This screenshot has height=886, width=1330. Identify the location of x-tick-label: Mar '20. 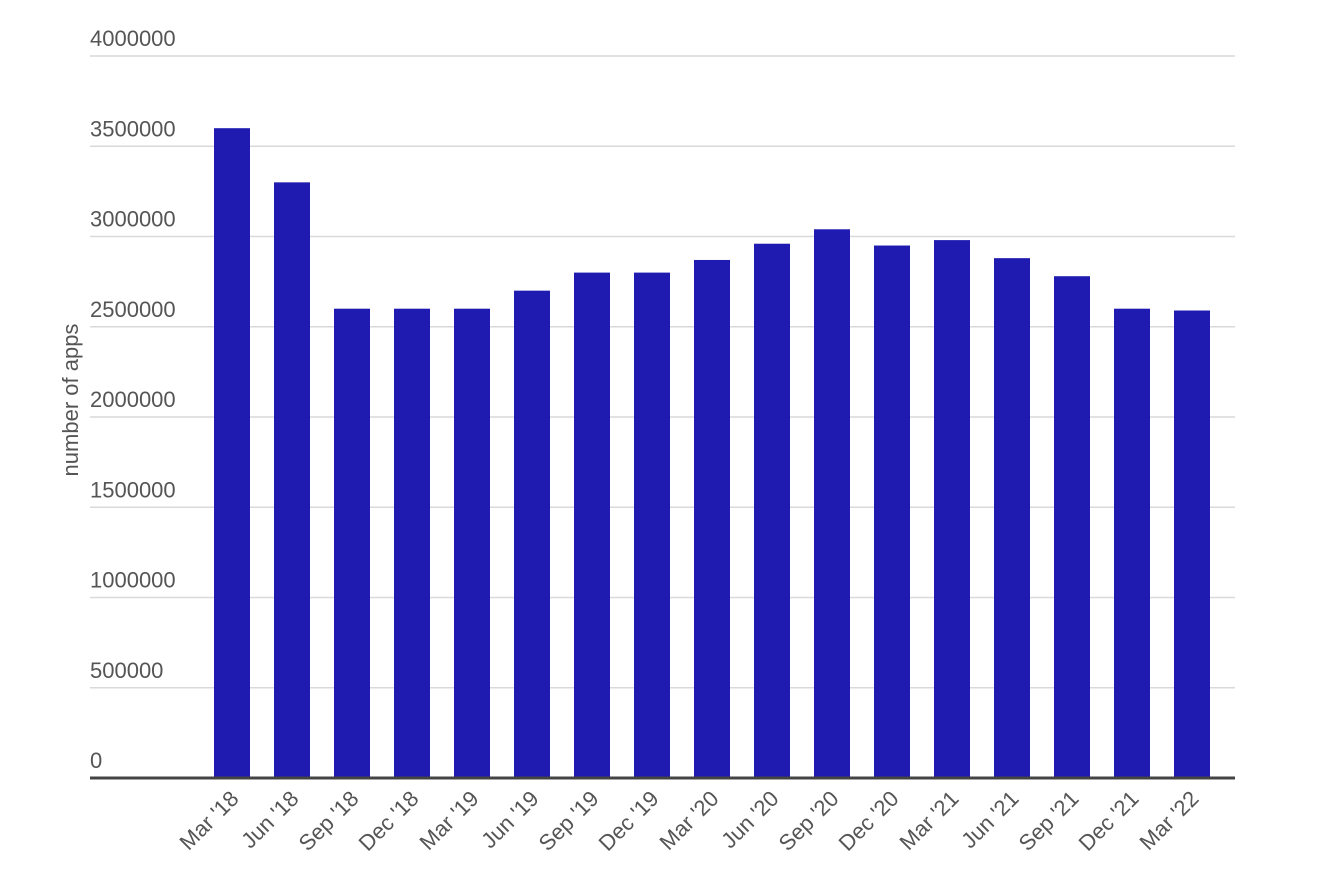
(688, 820).